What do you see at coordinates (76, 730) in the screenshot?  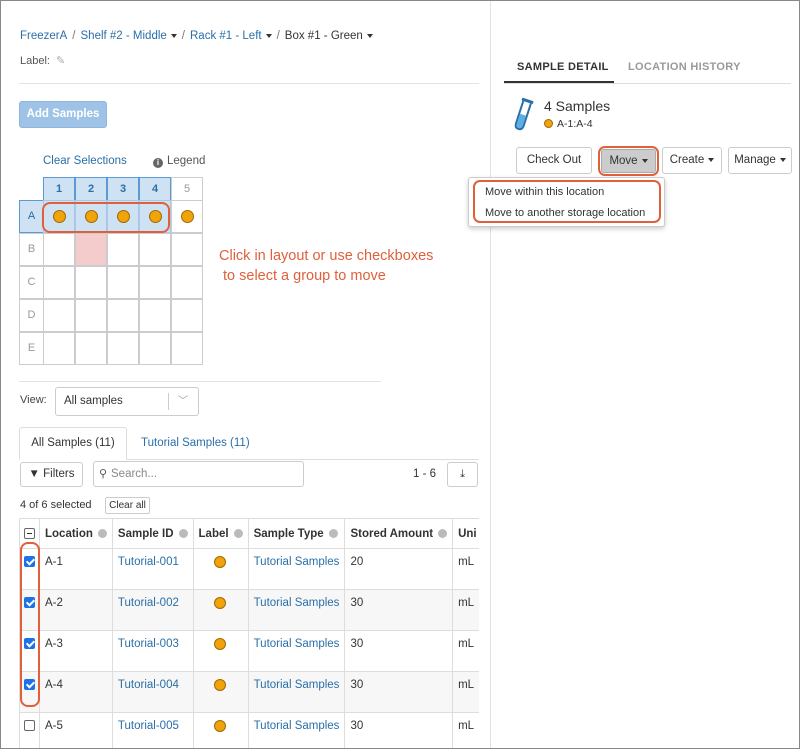 I see `location-cell: A-5` at bounding box center [76, 730].